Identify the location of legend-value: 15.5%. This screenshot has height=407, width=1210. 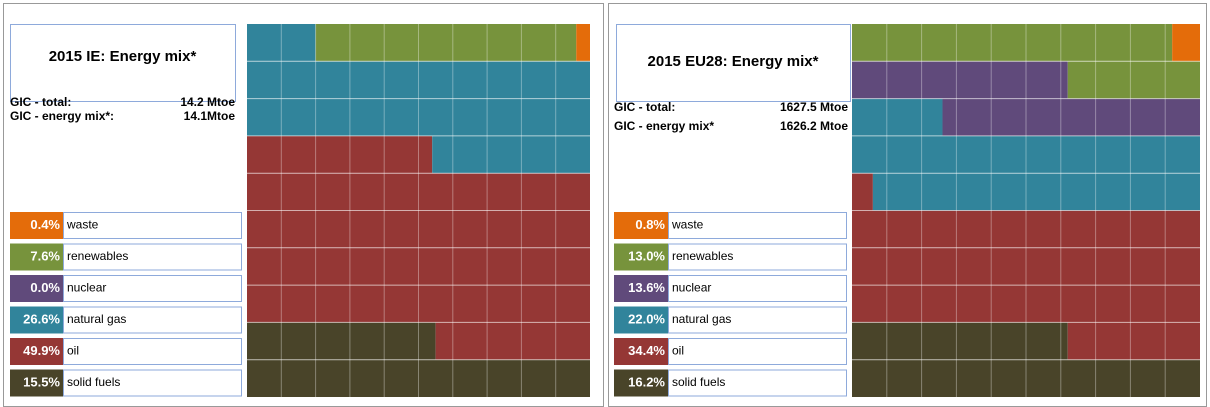
(41, 381).